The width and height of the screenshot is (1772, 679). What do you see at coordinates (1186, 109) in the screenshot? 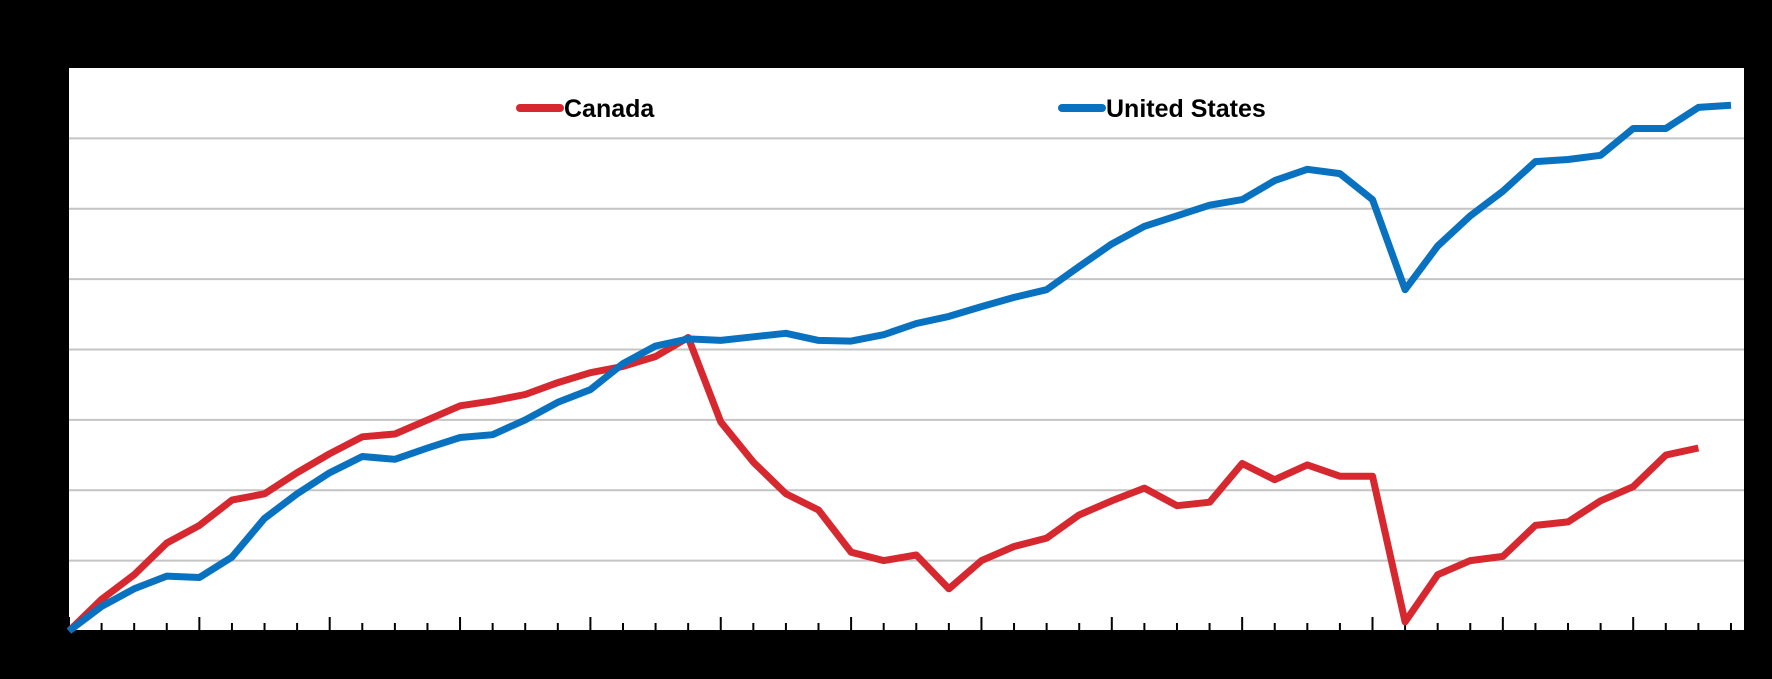
I see `legend-label-united-states: United States` at bounding box center [1186, 109].